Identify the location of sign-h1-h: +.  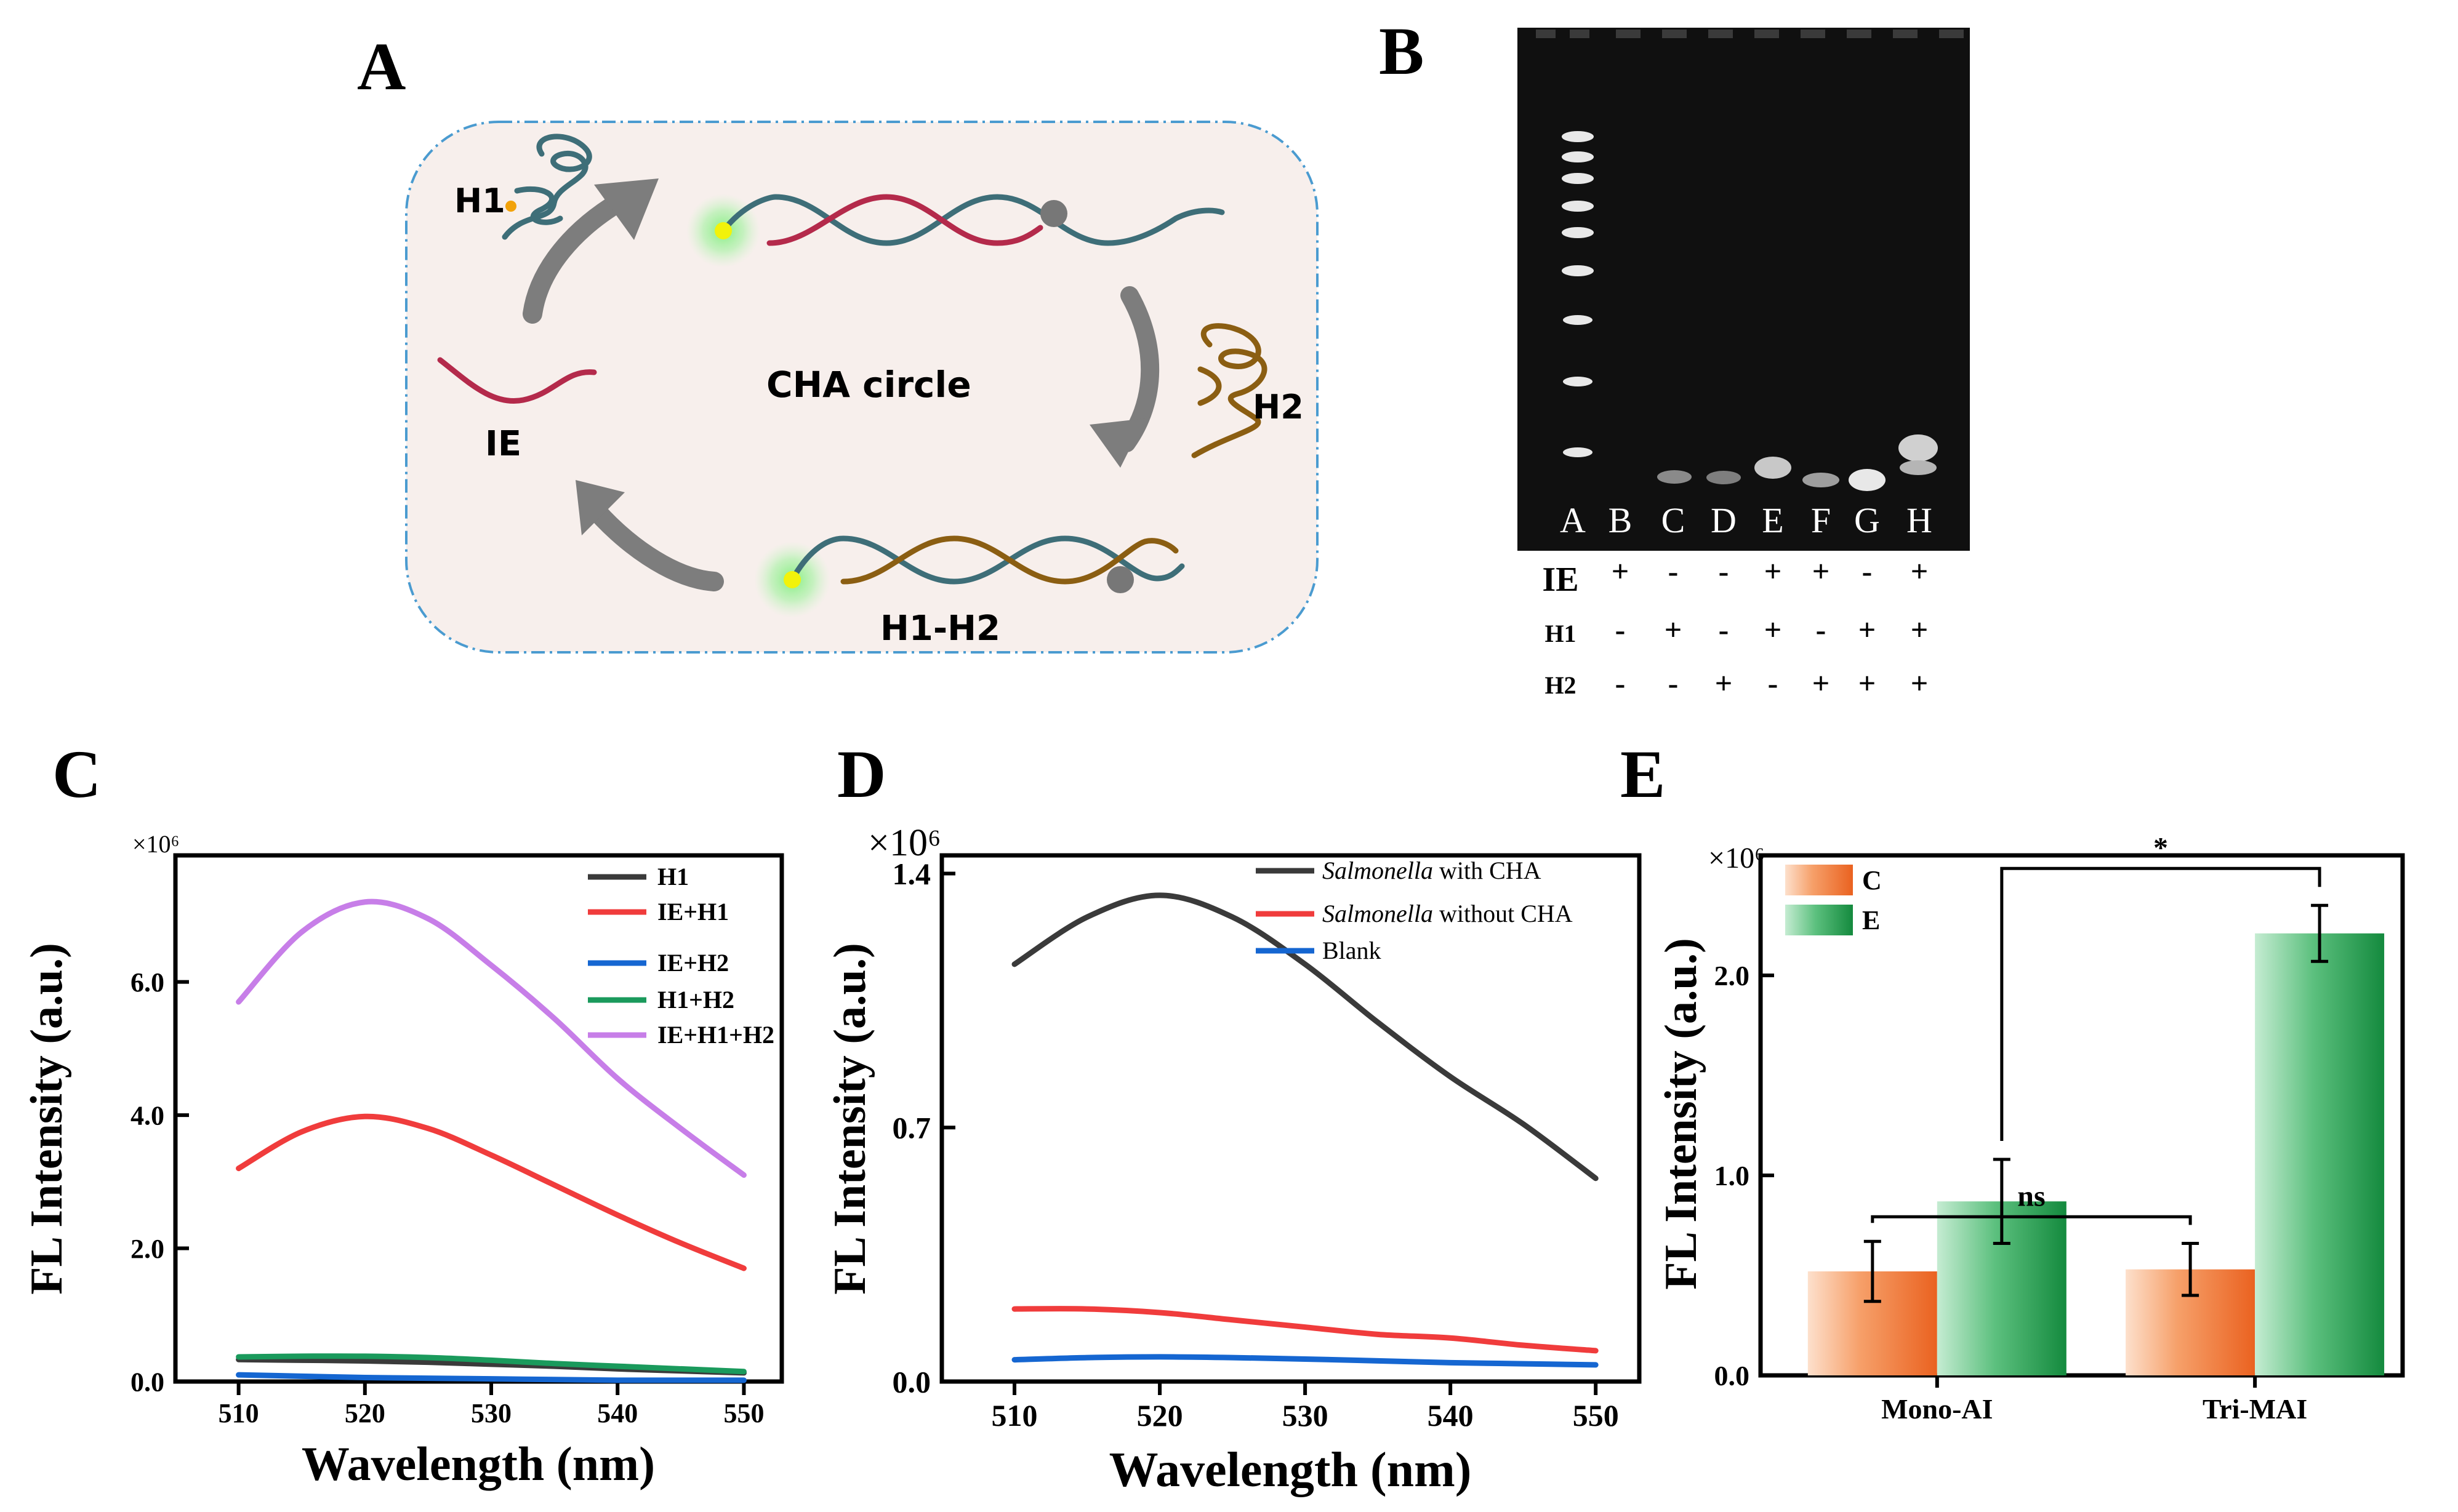
(1920, 629).